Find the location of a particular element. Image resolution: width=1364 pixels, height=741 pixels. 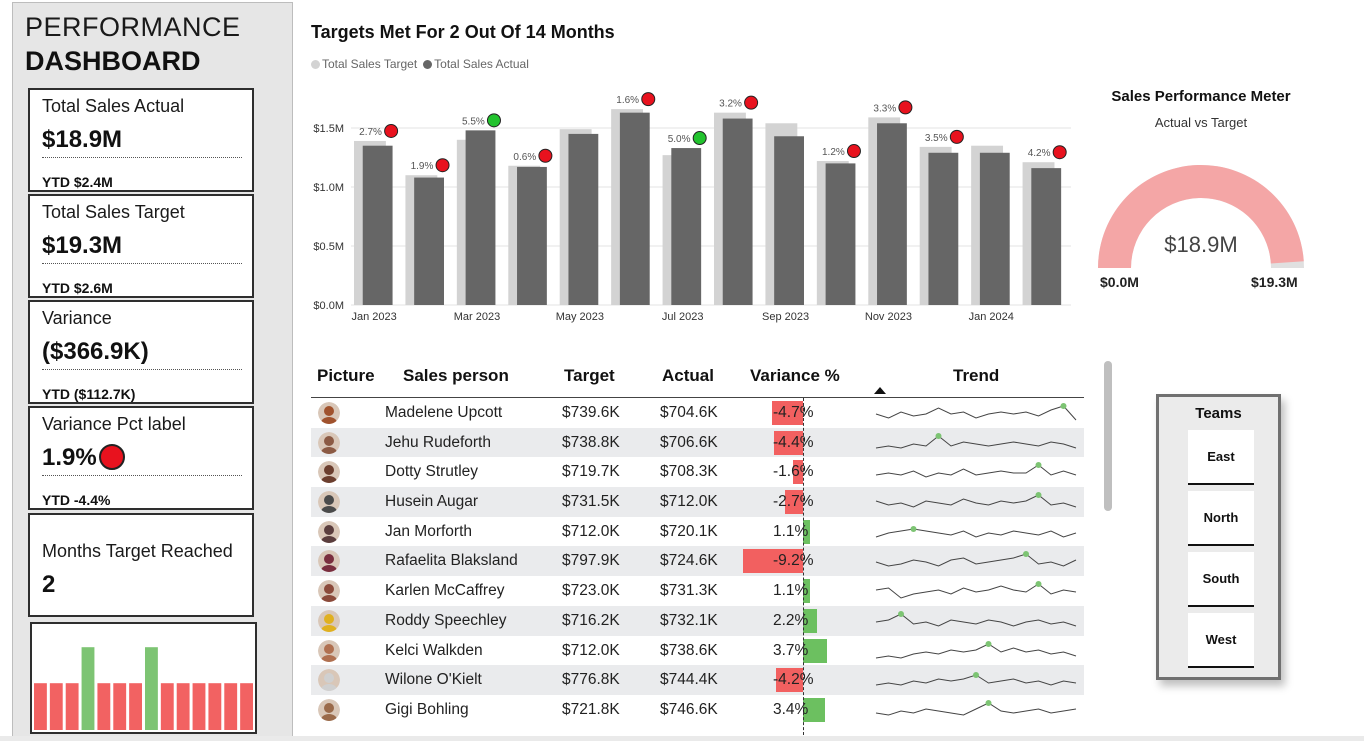

salesperson-name: Gigi Bohling is located at coordinates (427, 709).